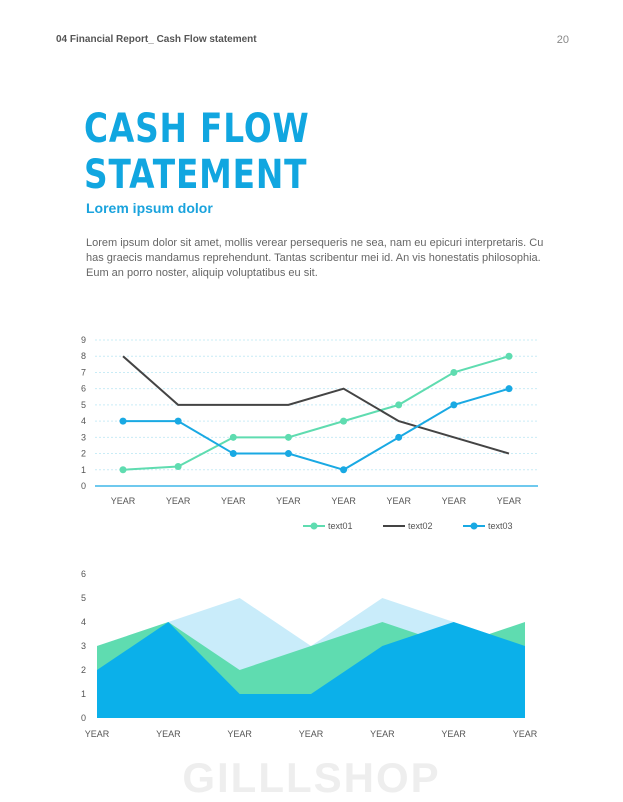 The image size is (623, 802). I want to click on y-tick-label: 9, so click(83, 340).